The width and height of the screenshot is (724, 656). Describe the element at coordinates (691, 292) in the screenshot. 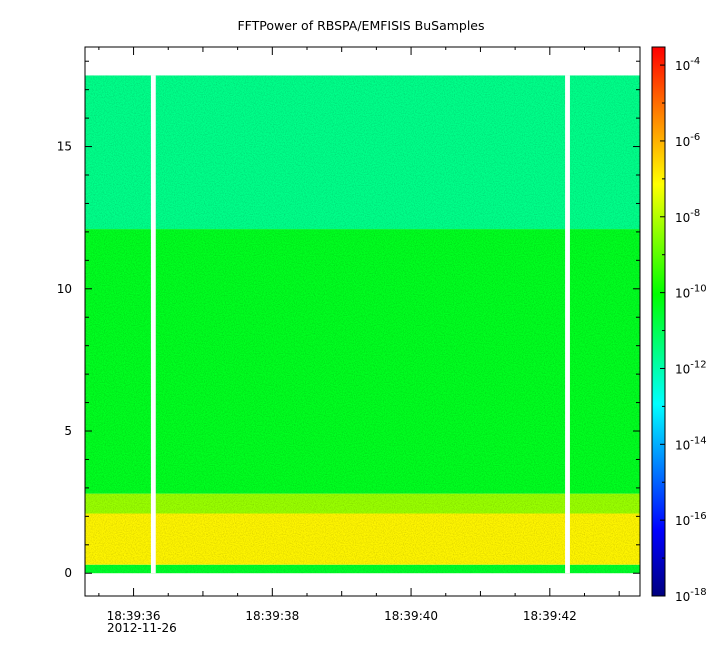

I see `colorbar-tick-label: 10⁻¹⁰` at that location.